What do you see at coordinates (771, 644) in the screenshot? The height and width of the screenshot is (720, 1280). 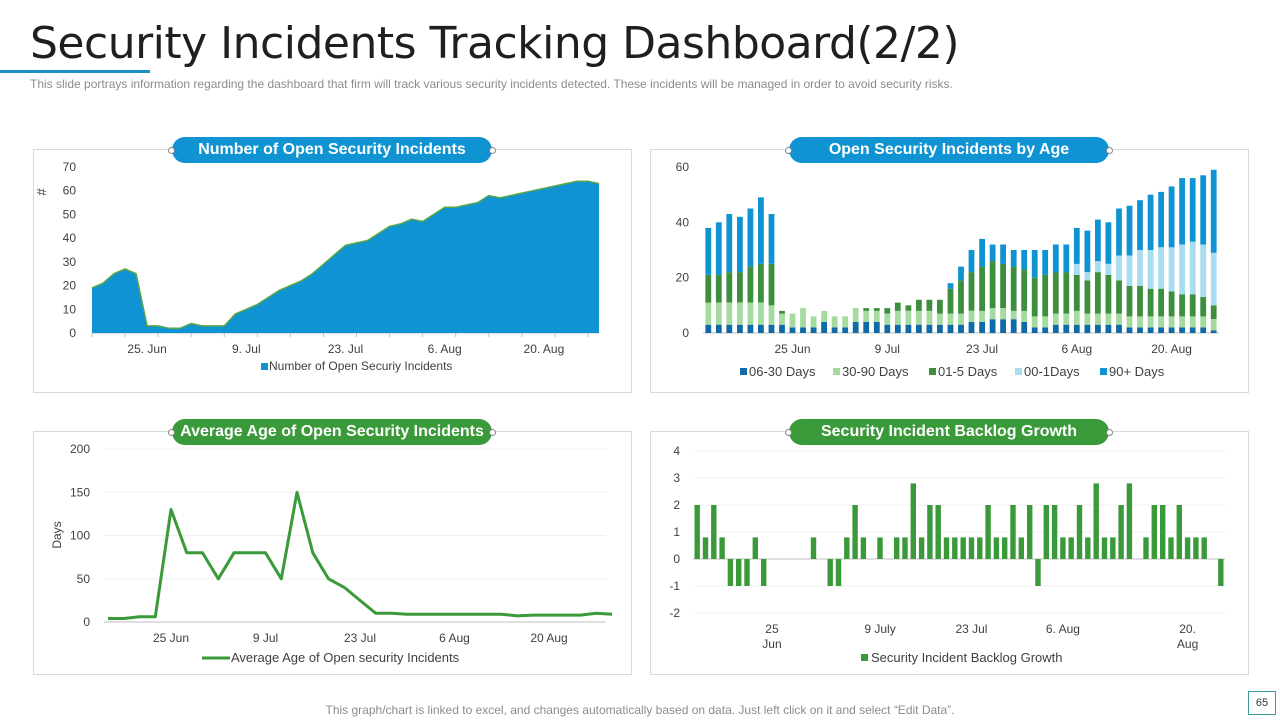 I see `x-tick-label: Jun` at bounding box center [771, 644].